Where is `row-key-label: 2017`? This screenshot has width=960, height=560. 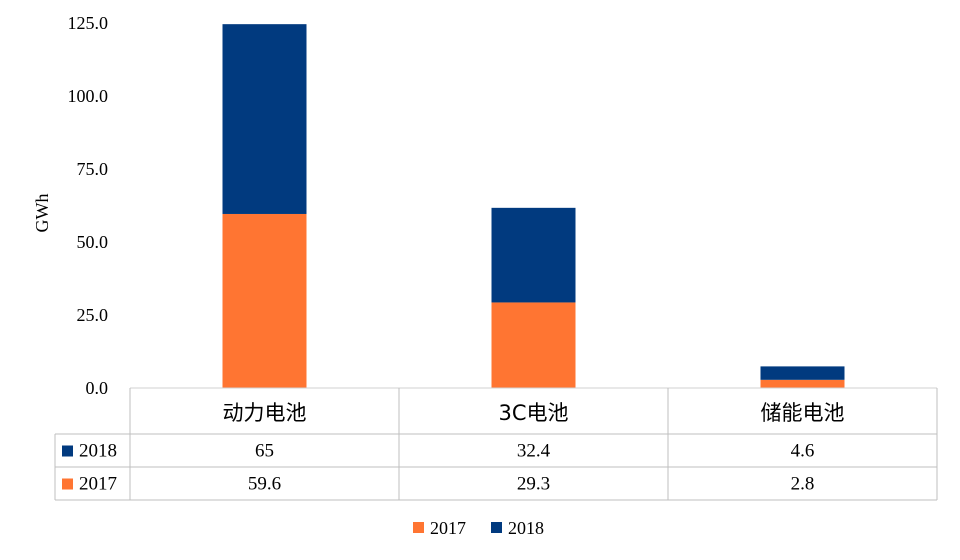
row-key-label: 2017 is located at coordinates (98, 484).